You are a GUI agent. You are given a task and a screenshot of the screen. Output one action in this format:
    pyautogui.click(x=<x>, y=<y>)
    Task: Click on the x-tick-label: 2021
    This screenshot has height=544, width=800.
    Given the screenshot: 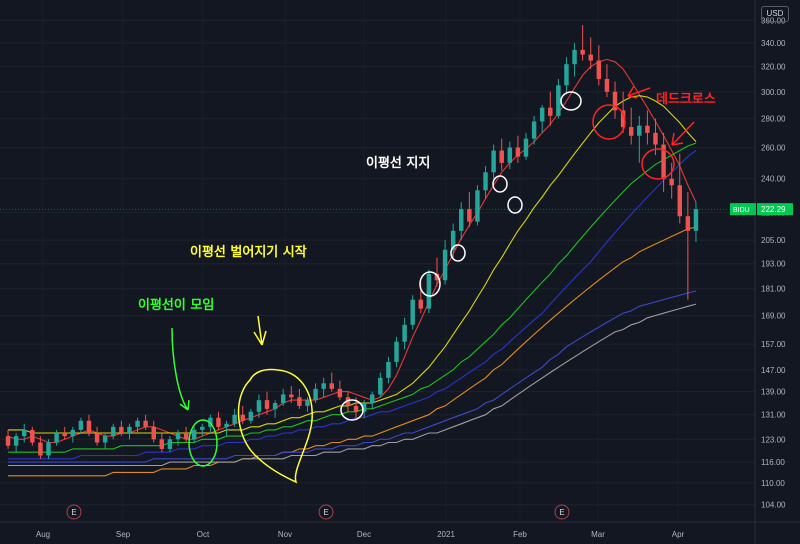 What is the action you would take?
    pyautogui.click(x=446, y=534)
    